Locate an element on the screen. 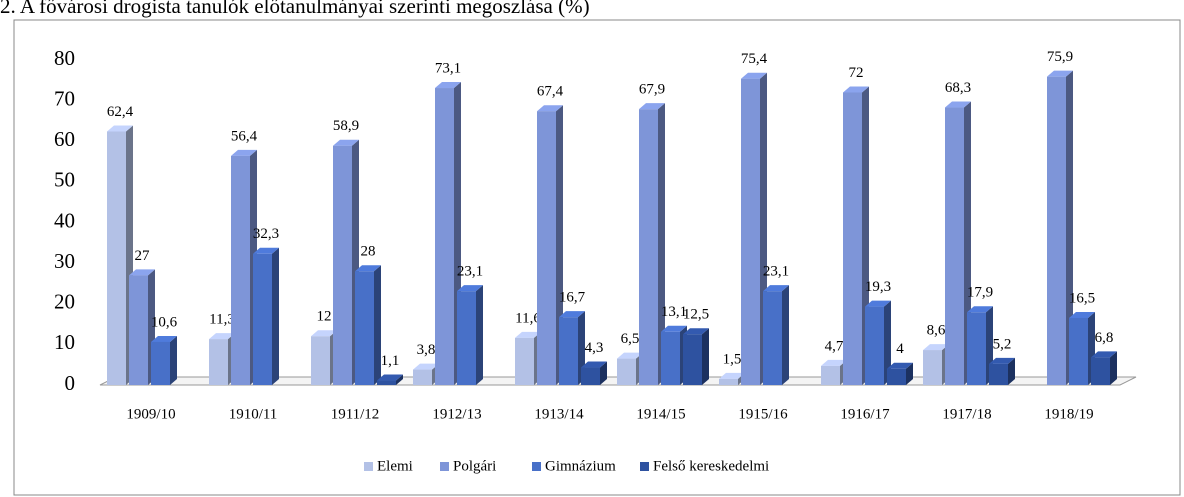  value-label: 67,4 is located at coordinates (550, 92).